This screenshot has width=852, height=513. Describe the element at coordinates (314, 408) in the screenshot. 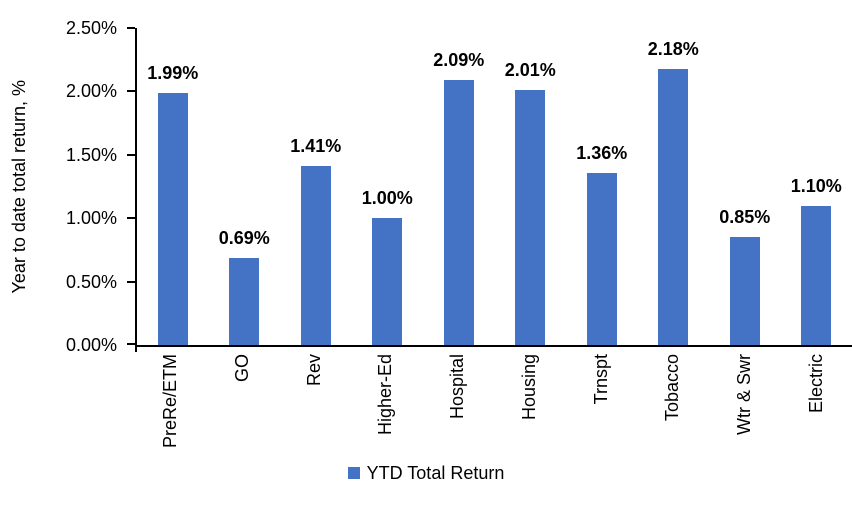

I see `x-label-slot: Rev` at that location.